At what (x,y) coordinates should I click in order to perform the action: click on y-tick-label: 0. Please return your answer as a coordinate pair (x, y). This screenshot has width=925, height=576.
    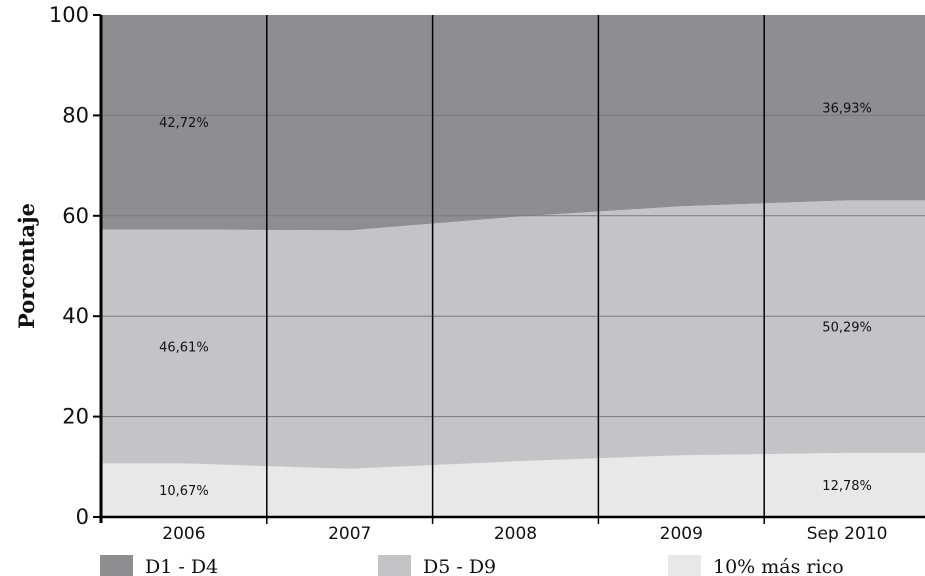
    Looking at the image, I should click on (82, 517).